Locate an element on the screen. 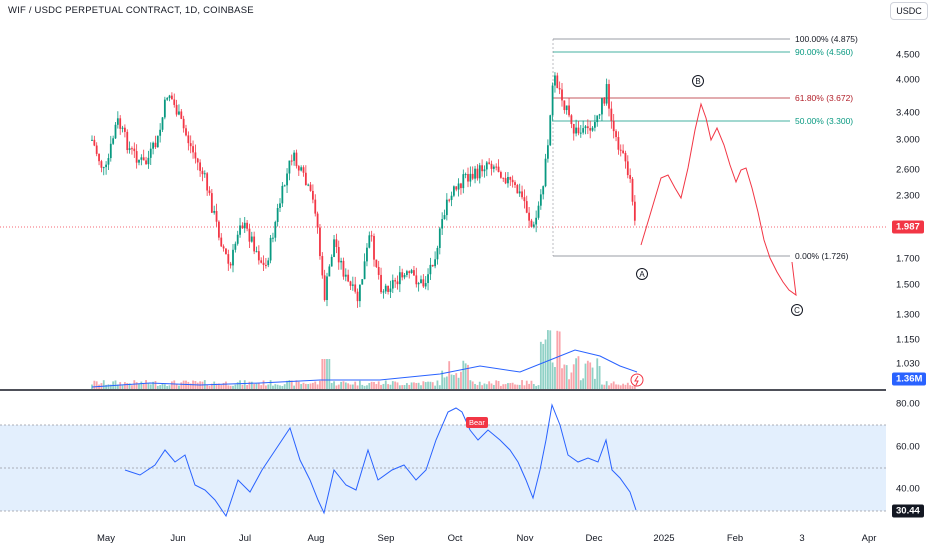 The image size is (932, 550). time-tick: Dec is located at coordinates (594, 538).